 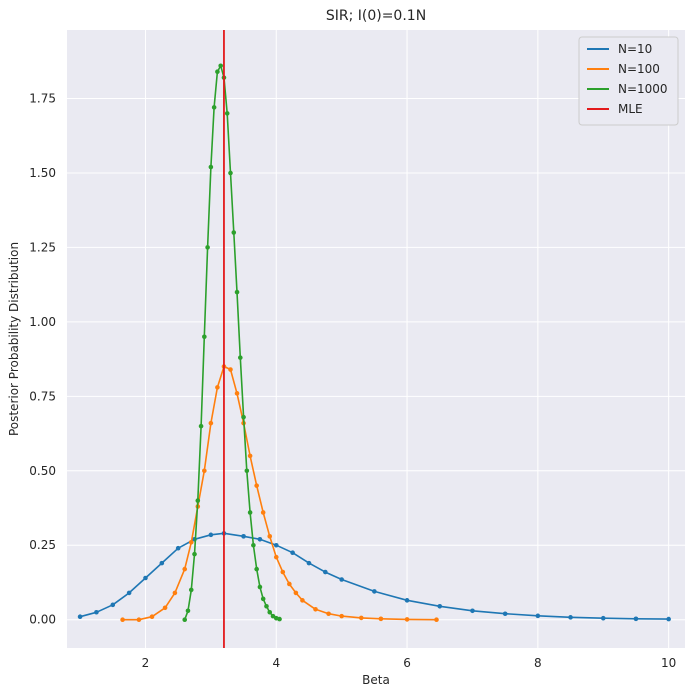 What do you see at coordinates (42, 173) in the screenshot?
I see `y-tick-label: 1.50` at bounding box center [42, 173].